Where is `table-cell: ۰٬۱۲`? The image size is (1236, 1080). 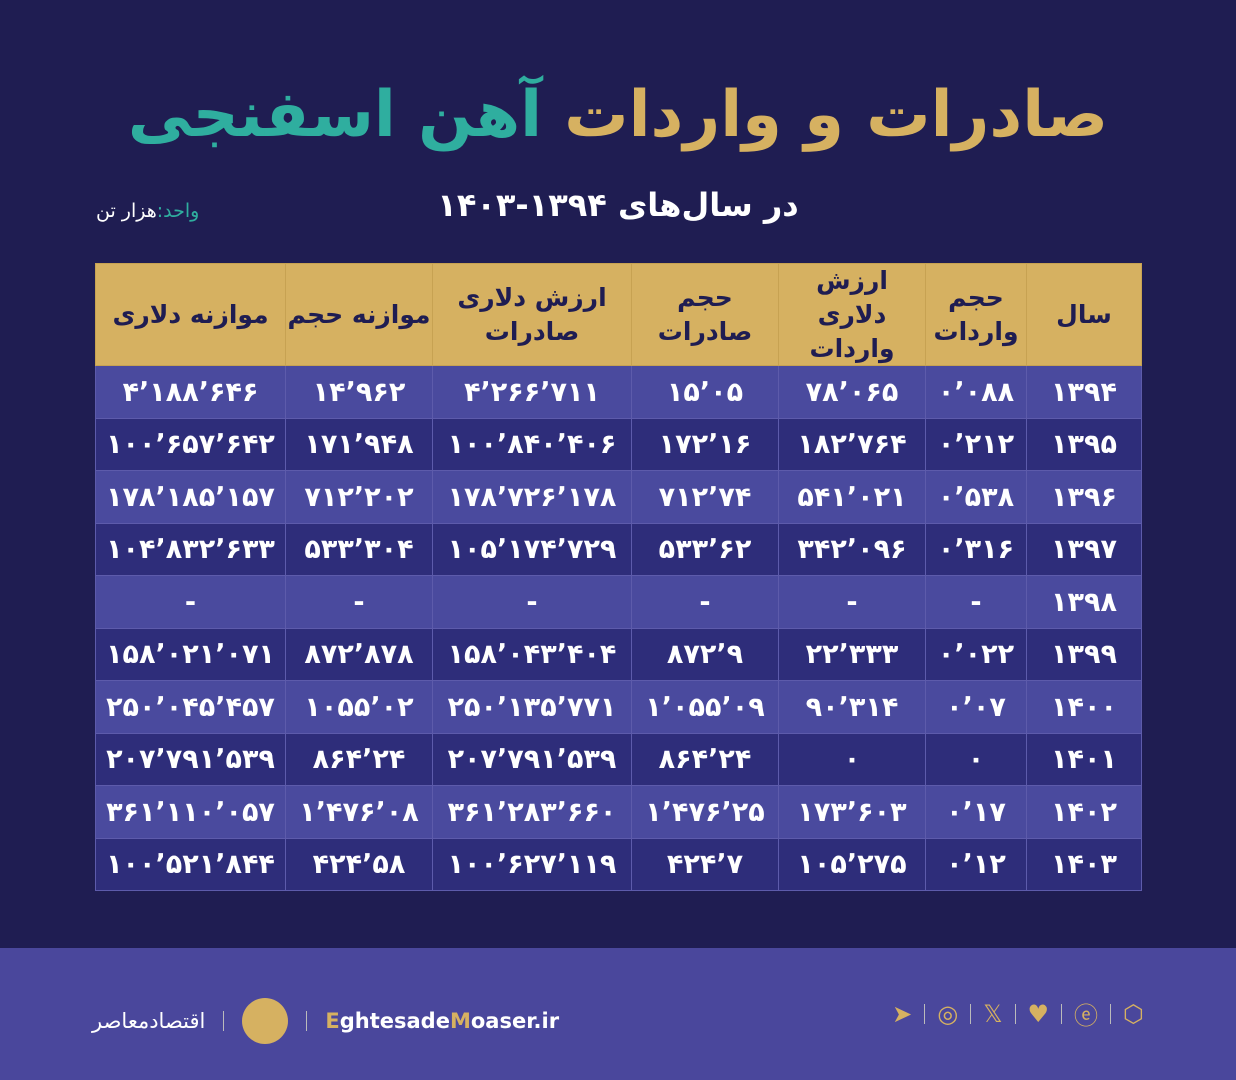 table-cell: ۰٬۱۲ is located at coordinates (976, 864).